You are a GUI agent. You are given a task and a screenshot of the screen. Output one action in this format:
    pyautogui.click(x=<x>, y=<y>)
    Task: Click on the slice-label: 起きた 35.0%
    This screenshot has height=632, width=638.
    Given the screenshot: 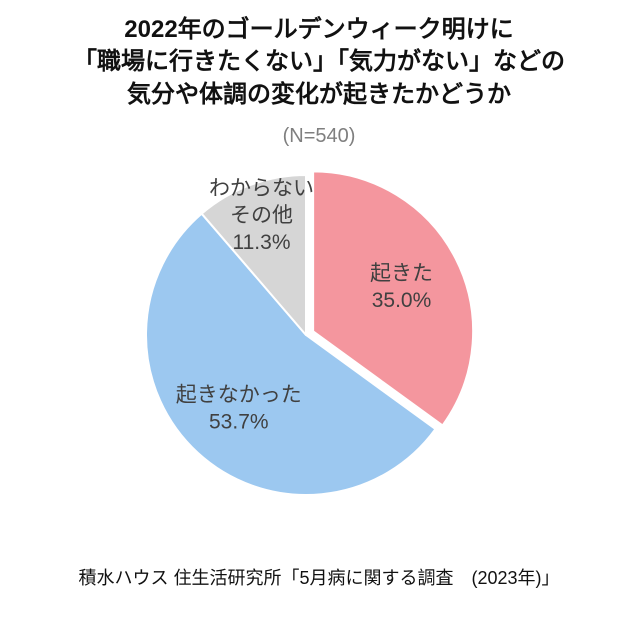 What is the action you would take?
    pyautogui.click(x=401, y=287)
    